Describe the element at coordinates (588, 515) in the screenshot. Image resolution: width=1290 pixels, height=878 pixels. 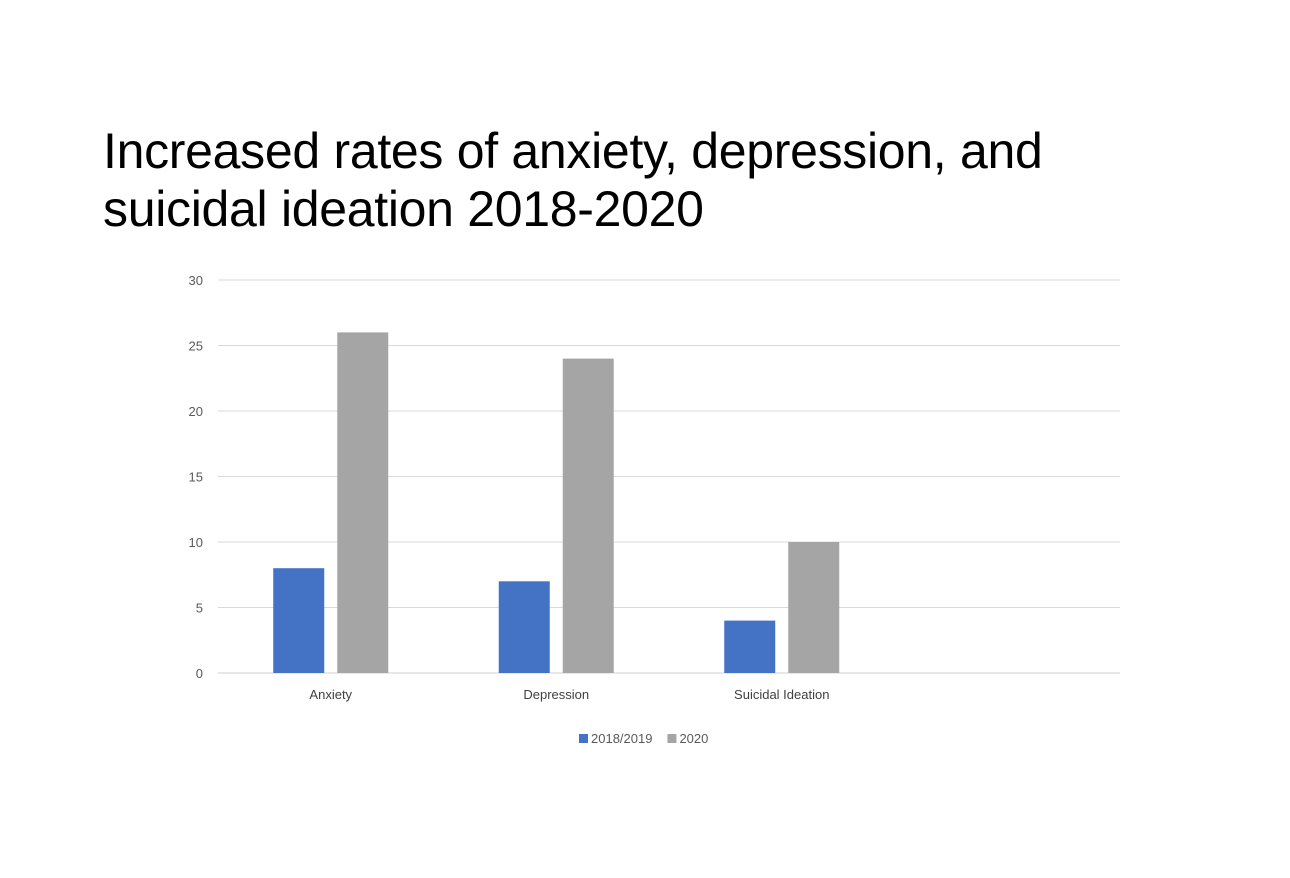
I see `bar-2020-depression` at that location.